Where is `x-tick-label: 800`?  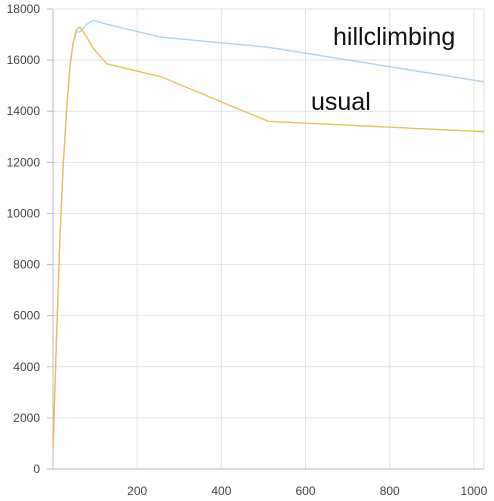 x-tick-label: 800 is located at coordinates (390, 491).